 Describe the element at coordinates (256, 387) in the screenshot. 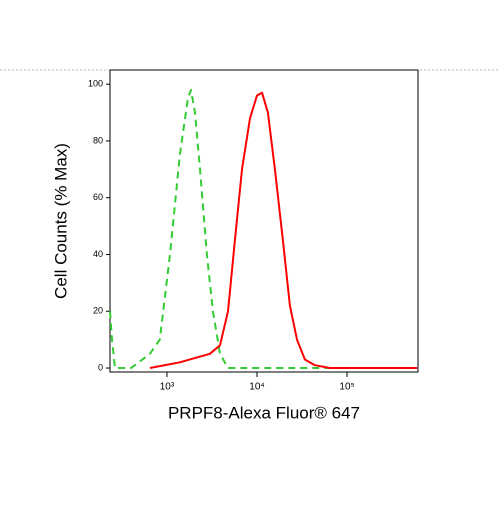

I see `x-tick-label: 10⁴` at that location.